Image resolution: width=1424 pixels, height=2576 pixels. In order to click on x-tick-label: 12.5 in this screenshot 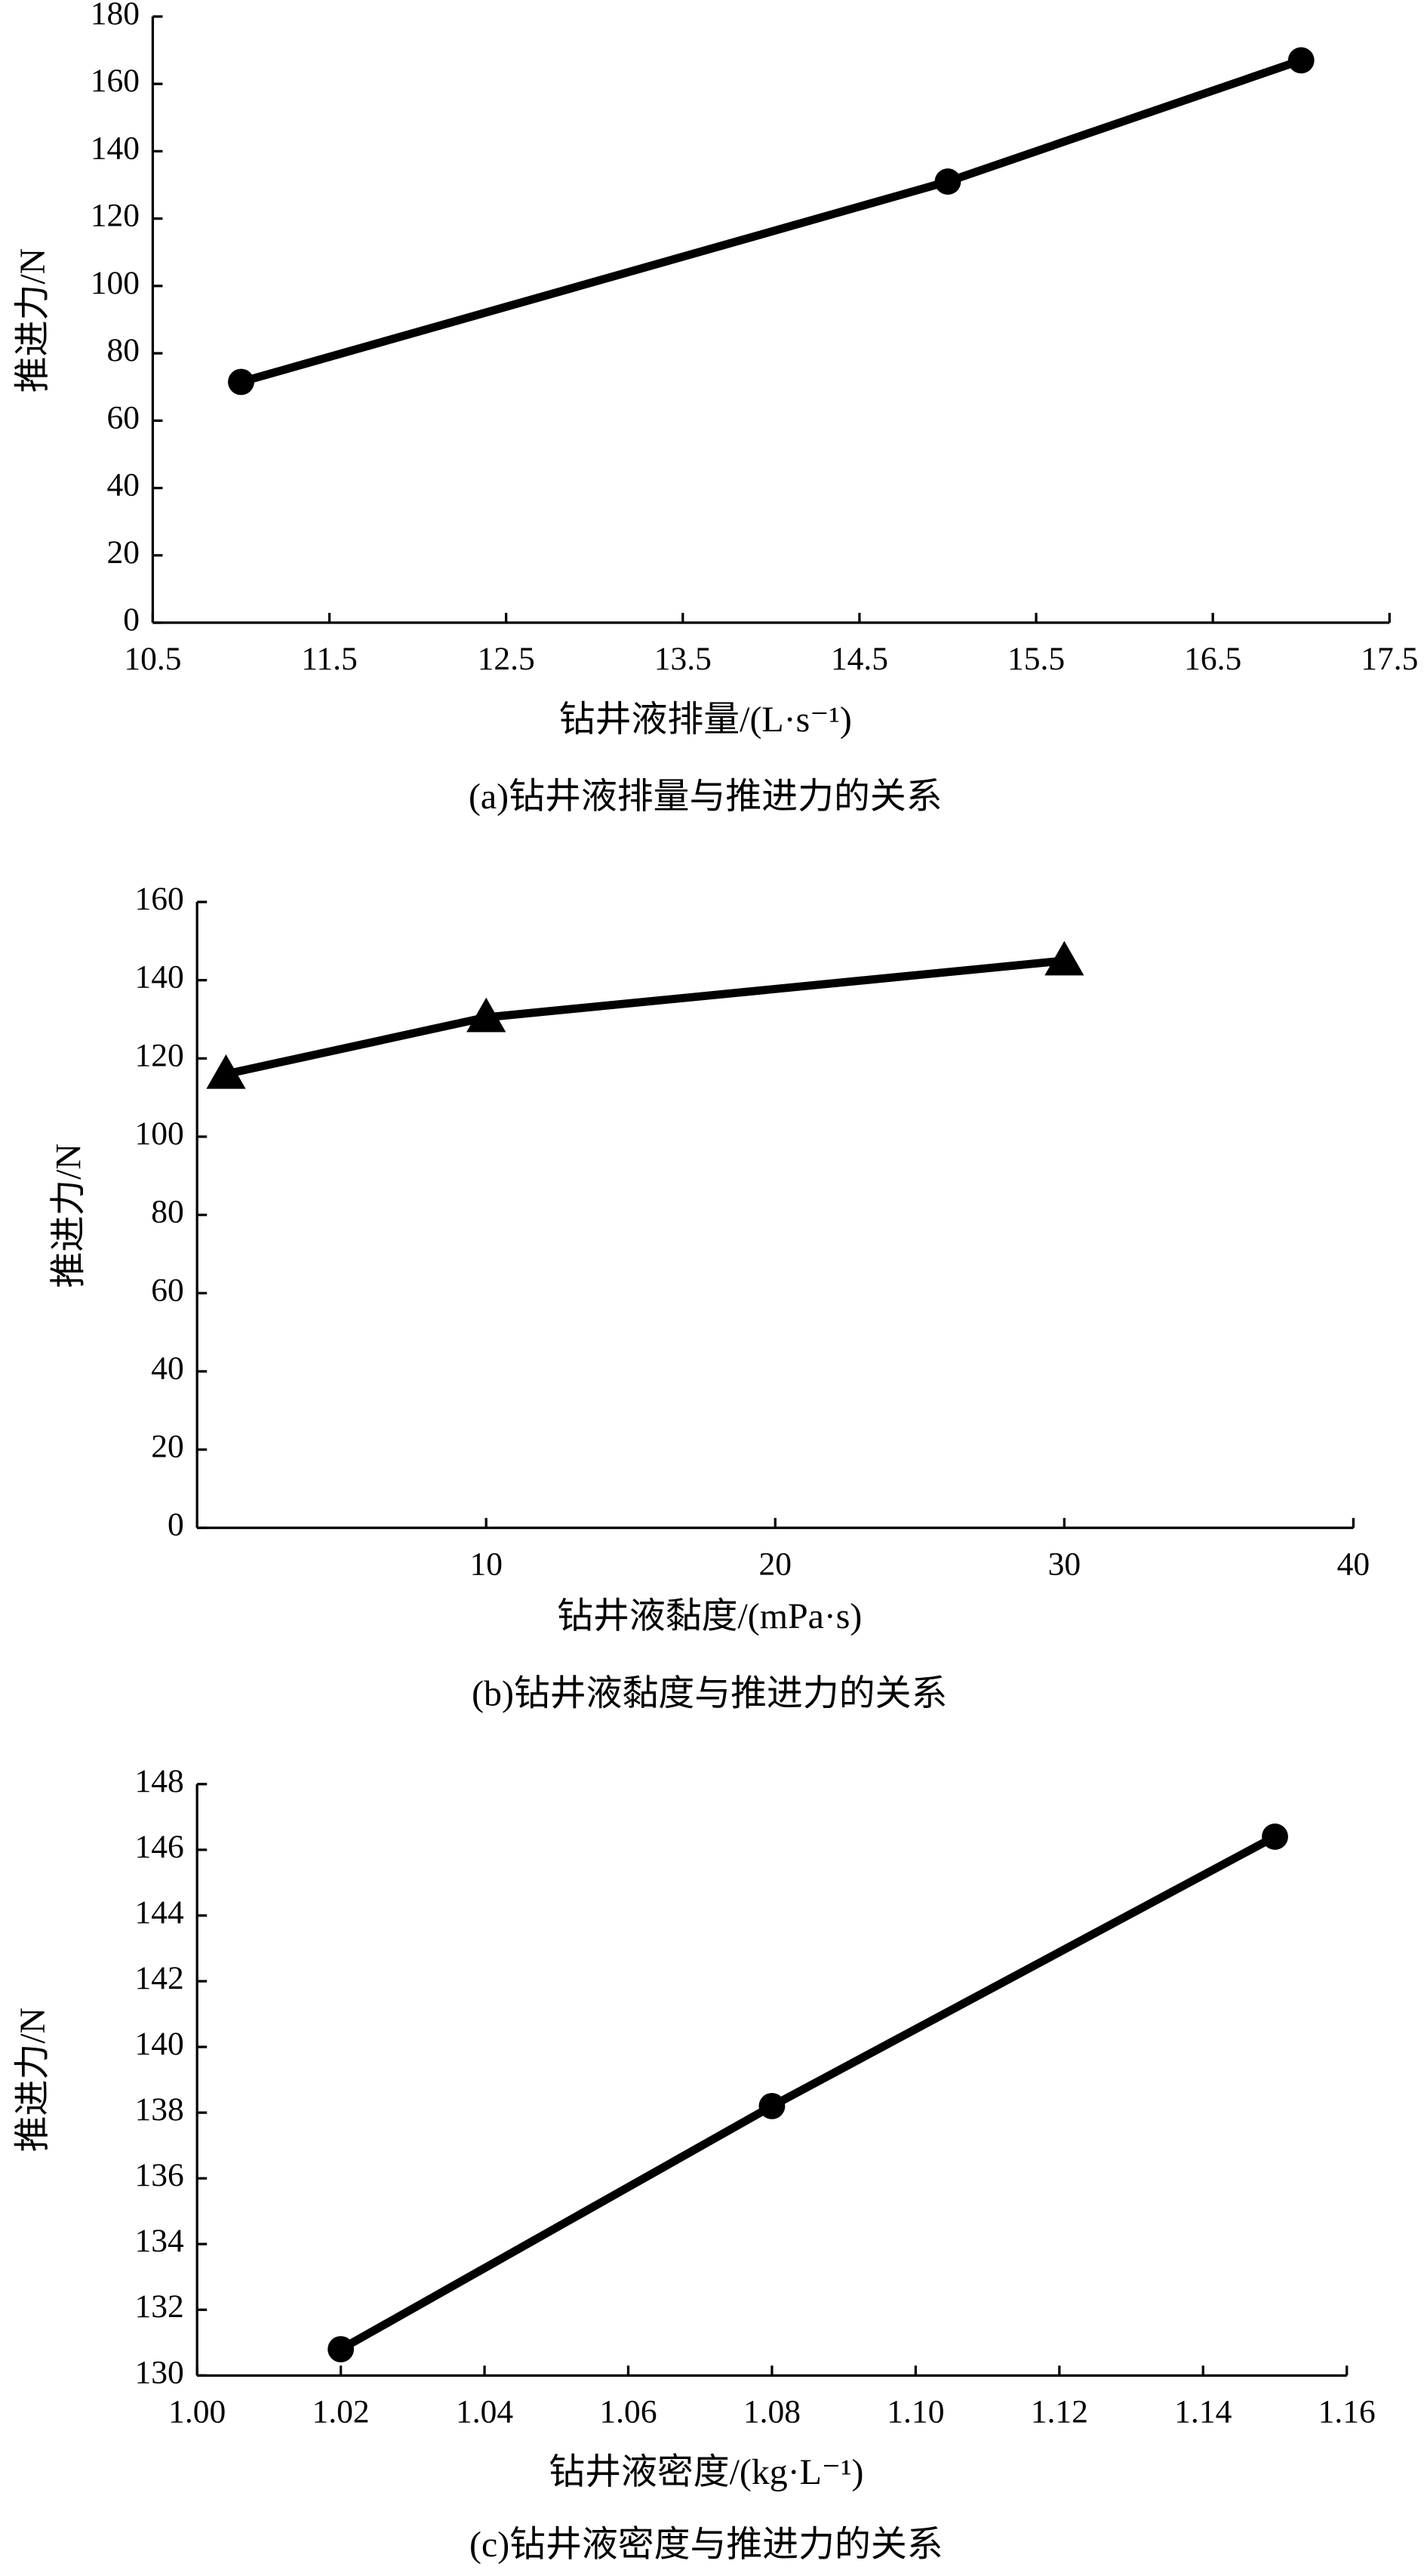, I will do `click(506, 659)`.